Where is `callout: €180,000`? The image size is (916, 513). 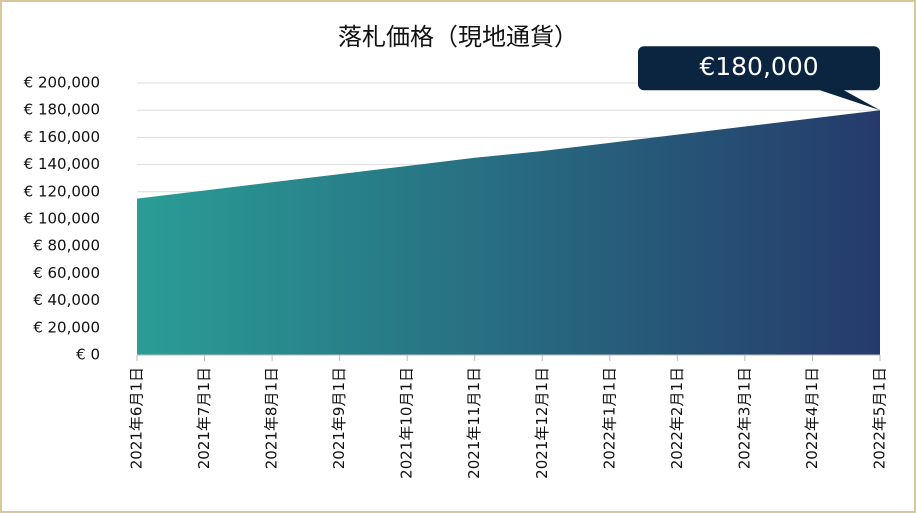 callout: €180,000 is located at coordinates (759, 78).